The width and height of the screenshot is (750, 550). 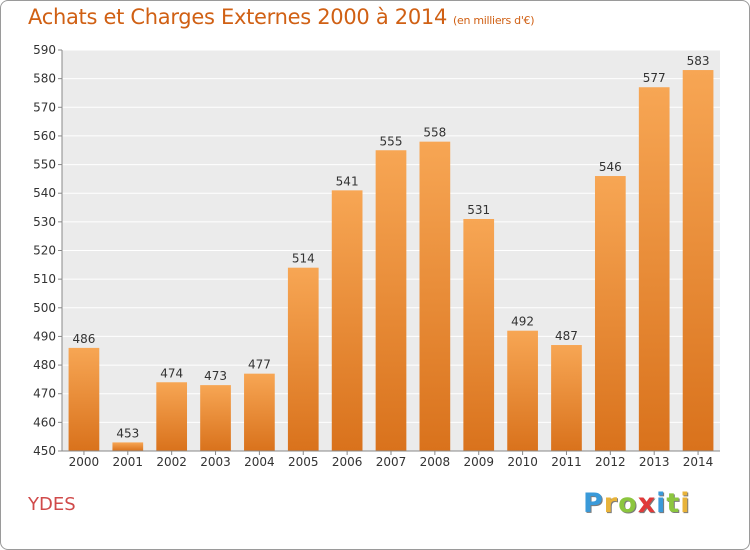 What do you see at coordinates (215, 376) in the screenshot?
I see `value-label: 473` at bounding box center [215, 376].